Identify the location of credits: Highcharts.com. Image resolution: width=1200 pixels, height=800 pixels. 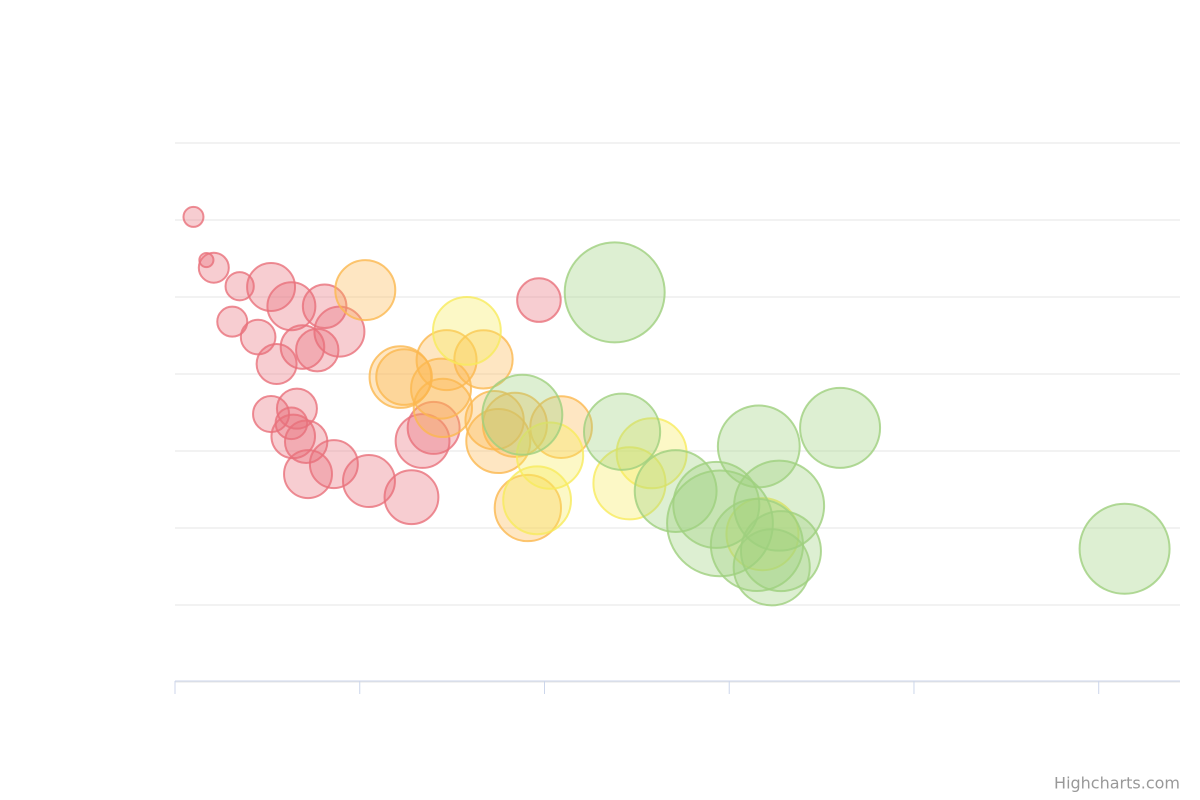
(1117, 783).